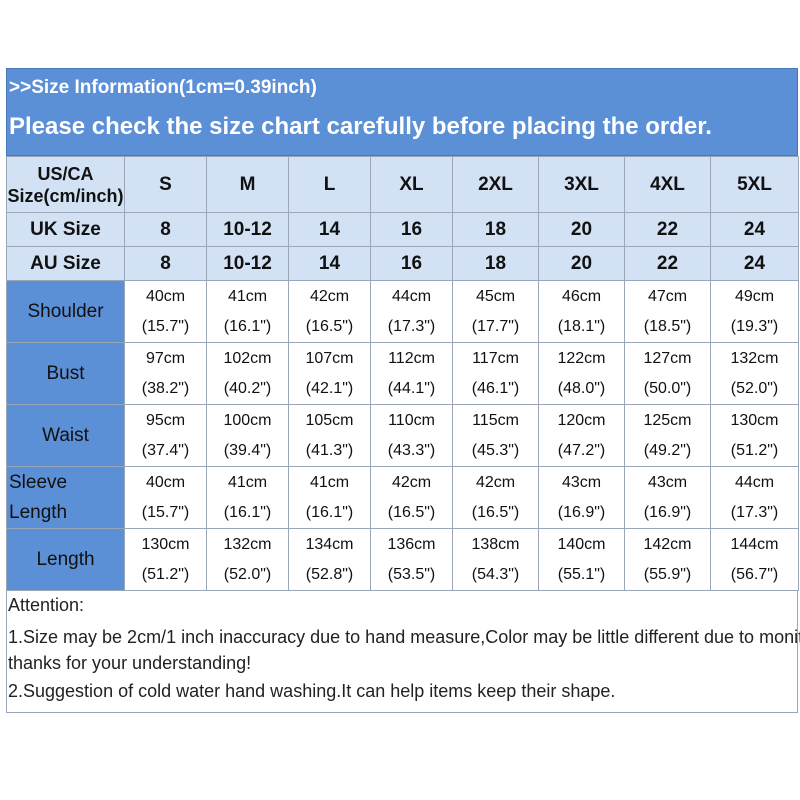 The image size is (800, 800). What do you see at coordinates (411, 559) in the screenshot?
I see `measurement-cell: 136cm (53.5")` at bounding box center [411, 559].